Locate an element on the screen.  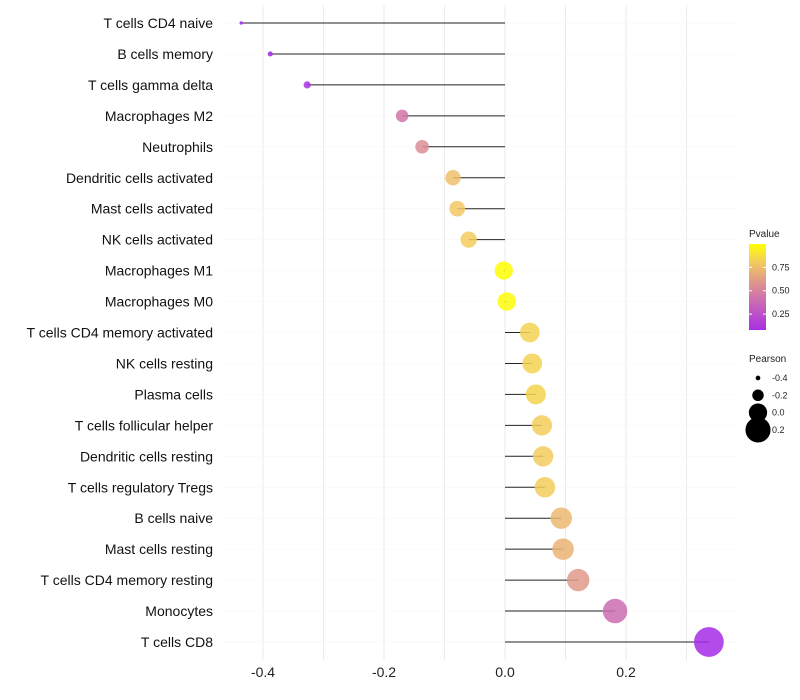
y-tick-label: NK cells resting is located at coordinates (164, 363).